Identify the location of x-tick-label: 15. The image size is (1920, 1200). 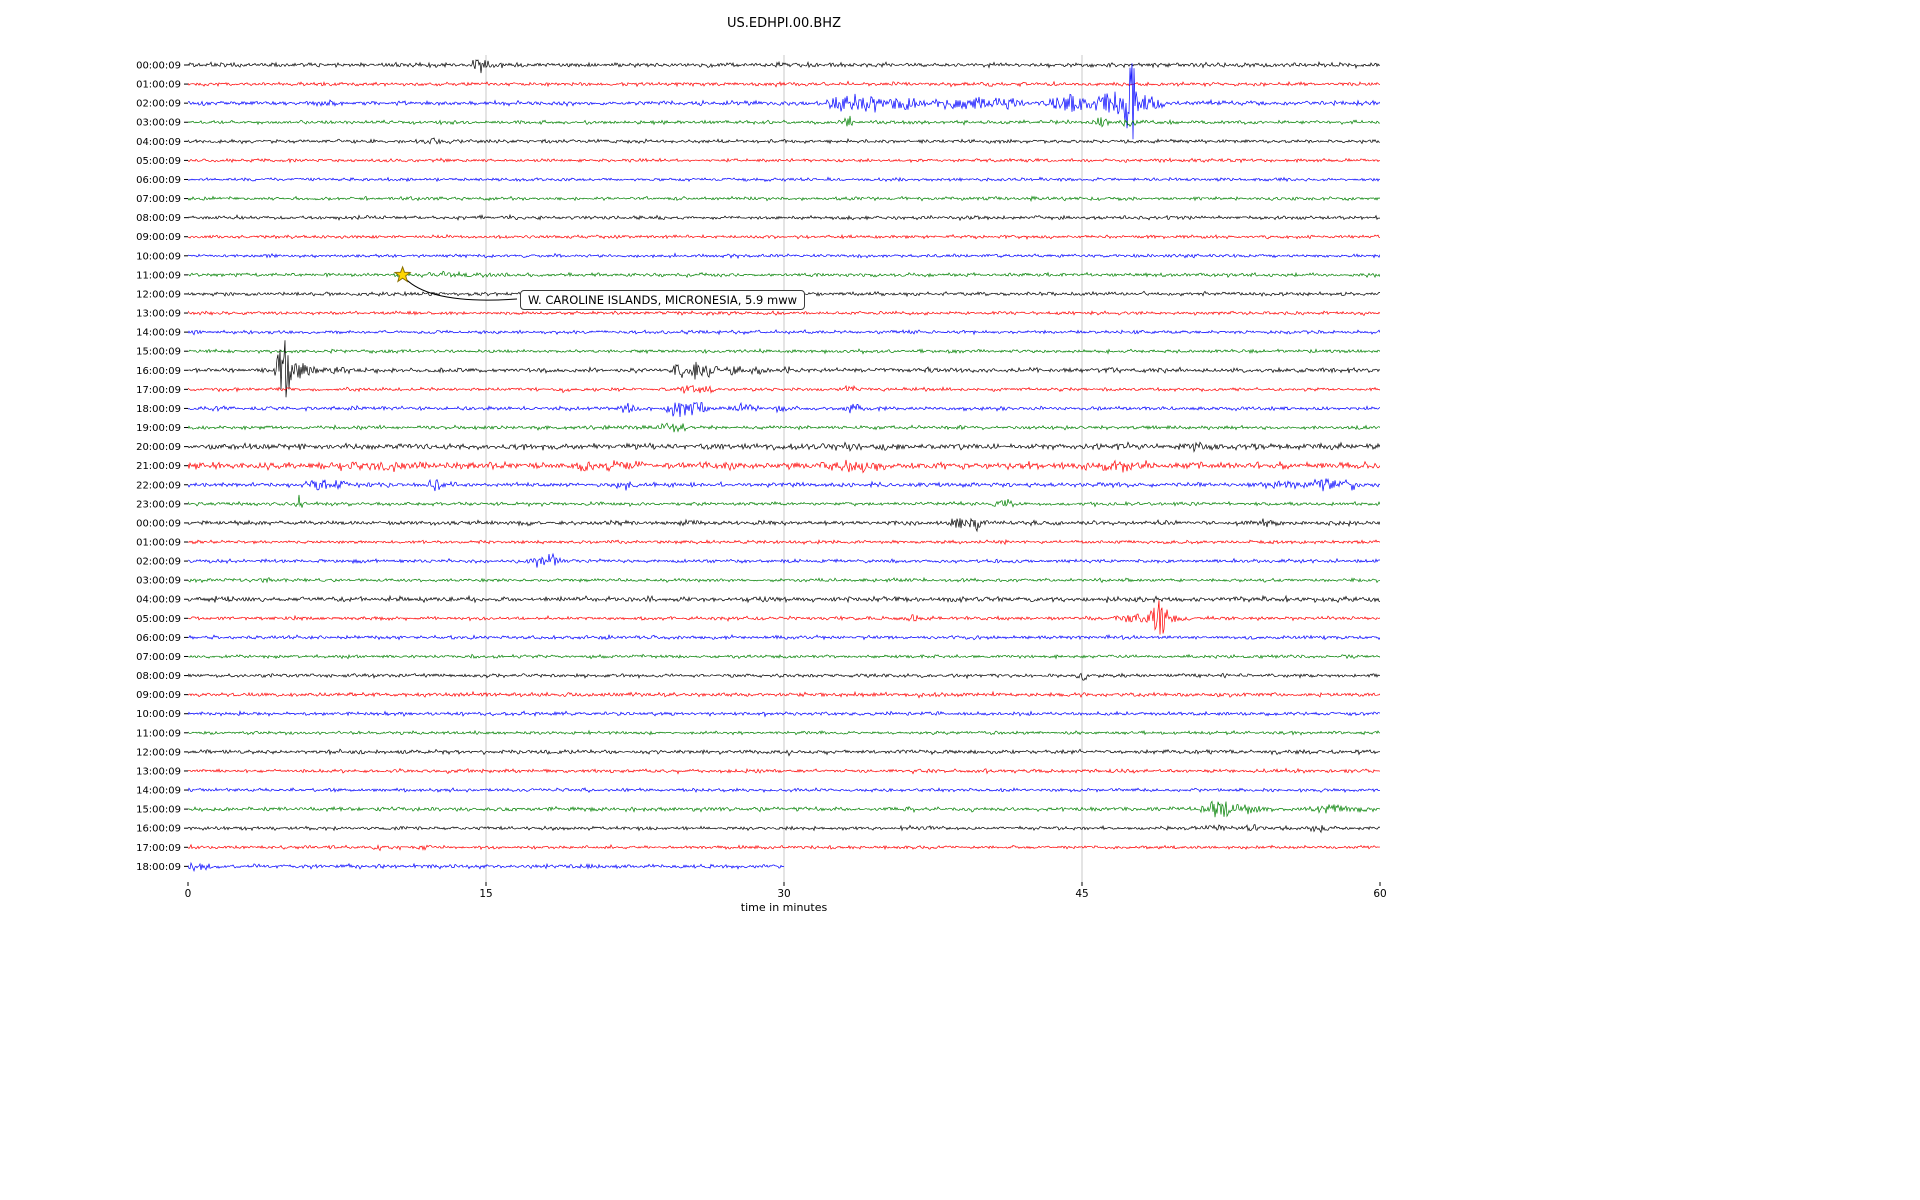
(485, 894).